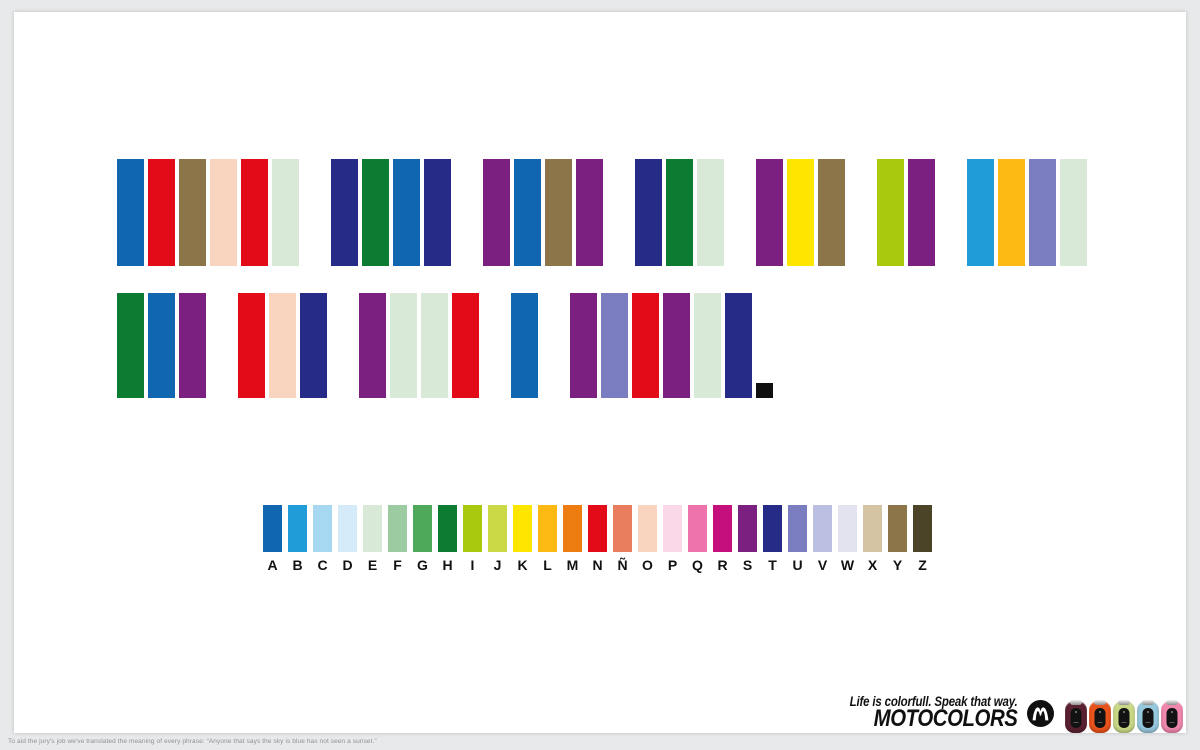 The width and height of the screenshot is (1200, 750). I want to click on word-that, so click(391, 212).